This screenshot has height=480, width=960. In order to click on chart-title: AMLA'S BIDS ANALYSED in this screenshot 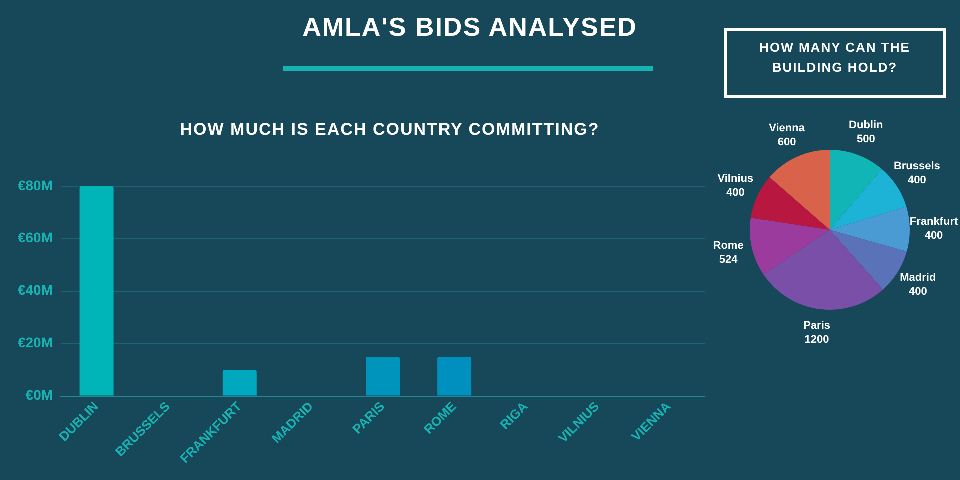, I will do `click(470, 27)`.